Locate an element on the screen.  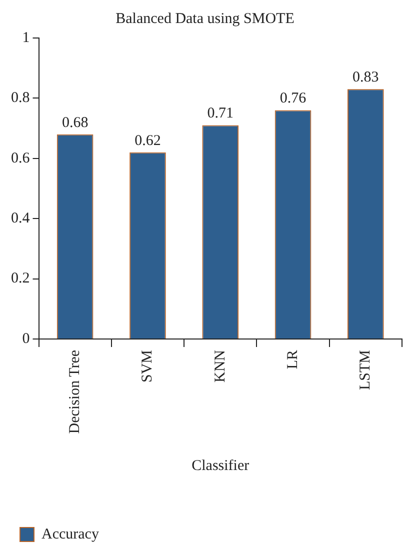
x-tick-label: KNN is located at coordinates (220, 366).